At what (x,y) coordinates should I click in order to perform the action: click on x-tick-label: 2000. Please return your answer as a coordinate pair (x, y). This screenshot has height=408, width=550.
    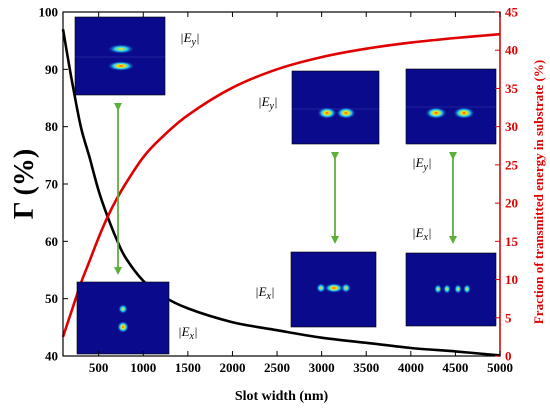
    Looking at the image, I should click on (232, 367).